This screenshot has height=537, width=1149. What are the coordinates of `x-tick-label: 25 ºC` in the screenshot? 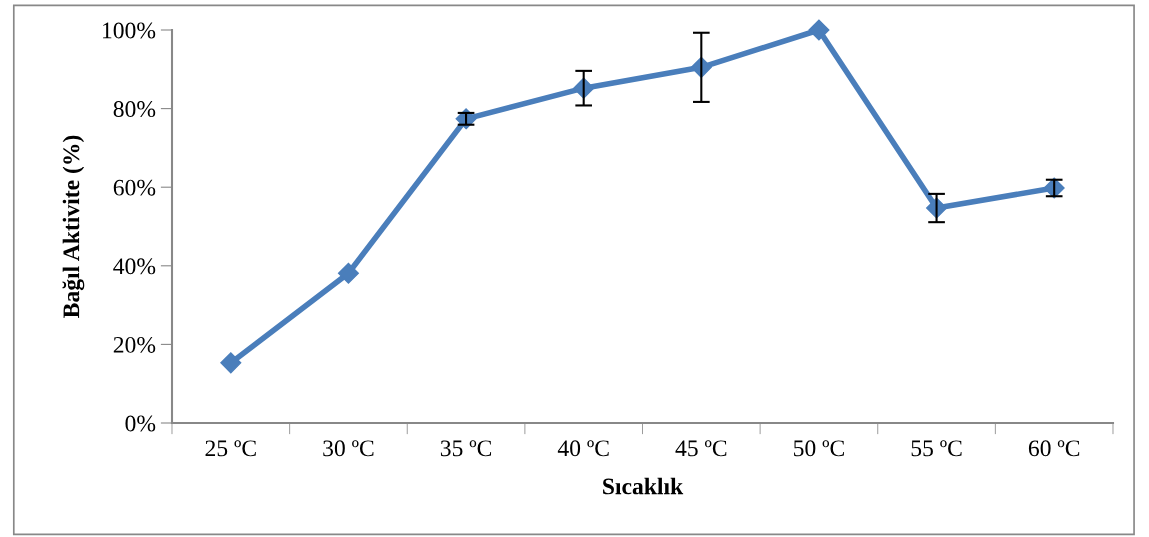 It's located at (230, 448).